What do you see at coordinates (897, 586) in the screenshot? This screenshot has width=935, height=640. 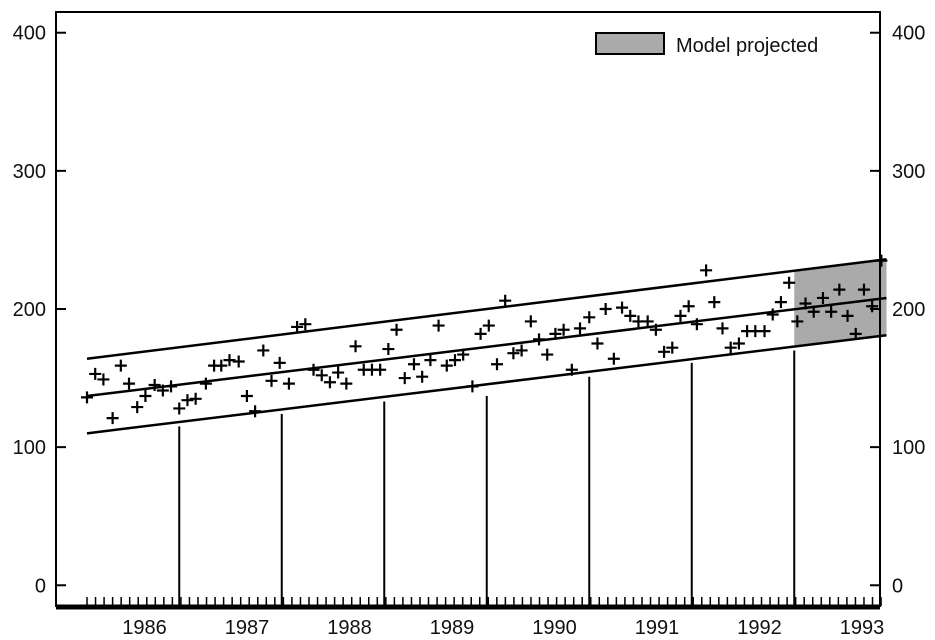 I see `y-tick-label-right: 0` at bounding box center [897, 586].